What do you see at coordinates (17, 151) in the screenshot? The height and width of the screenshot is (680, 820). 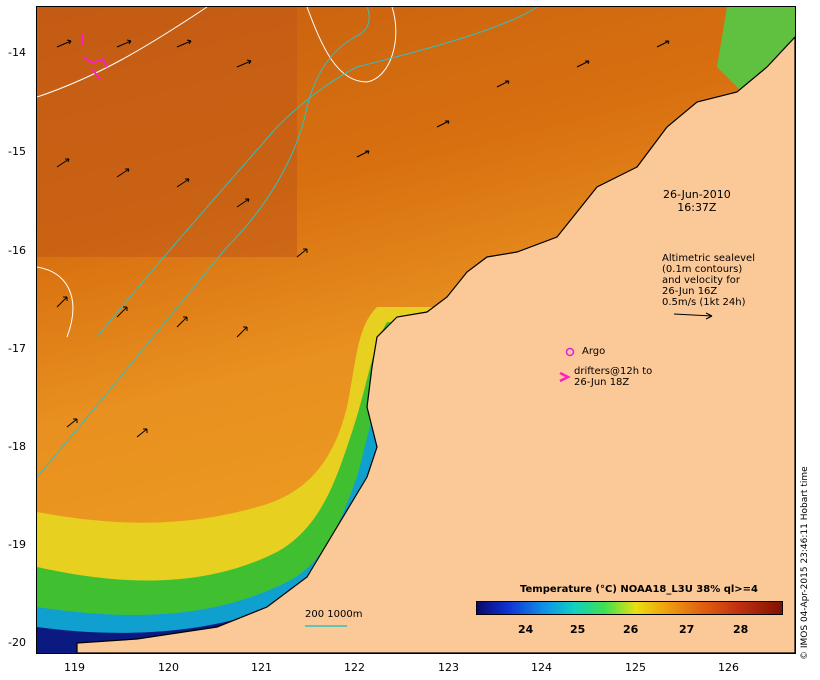 I see `lat-tick: -15` at bounding box center [17, 151].